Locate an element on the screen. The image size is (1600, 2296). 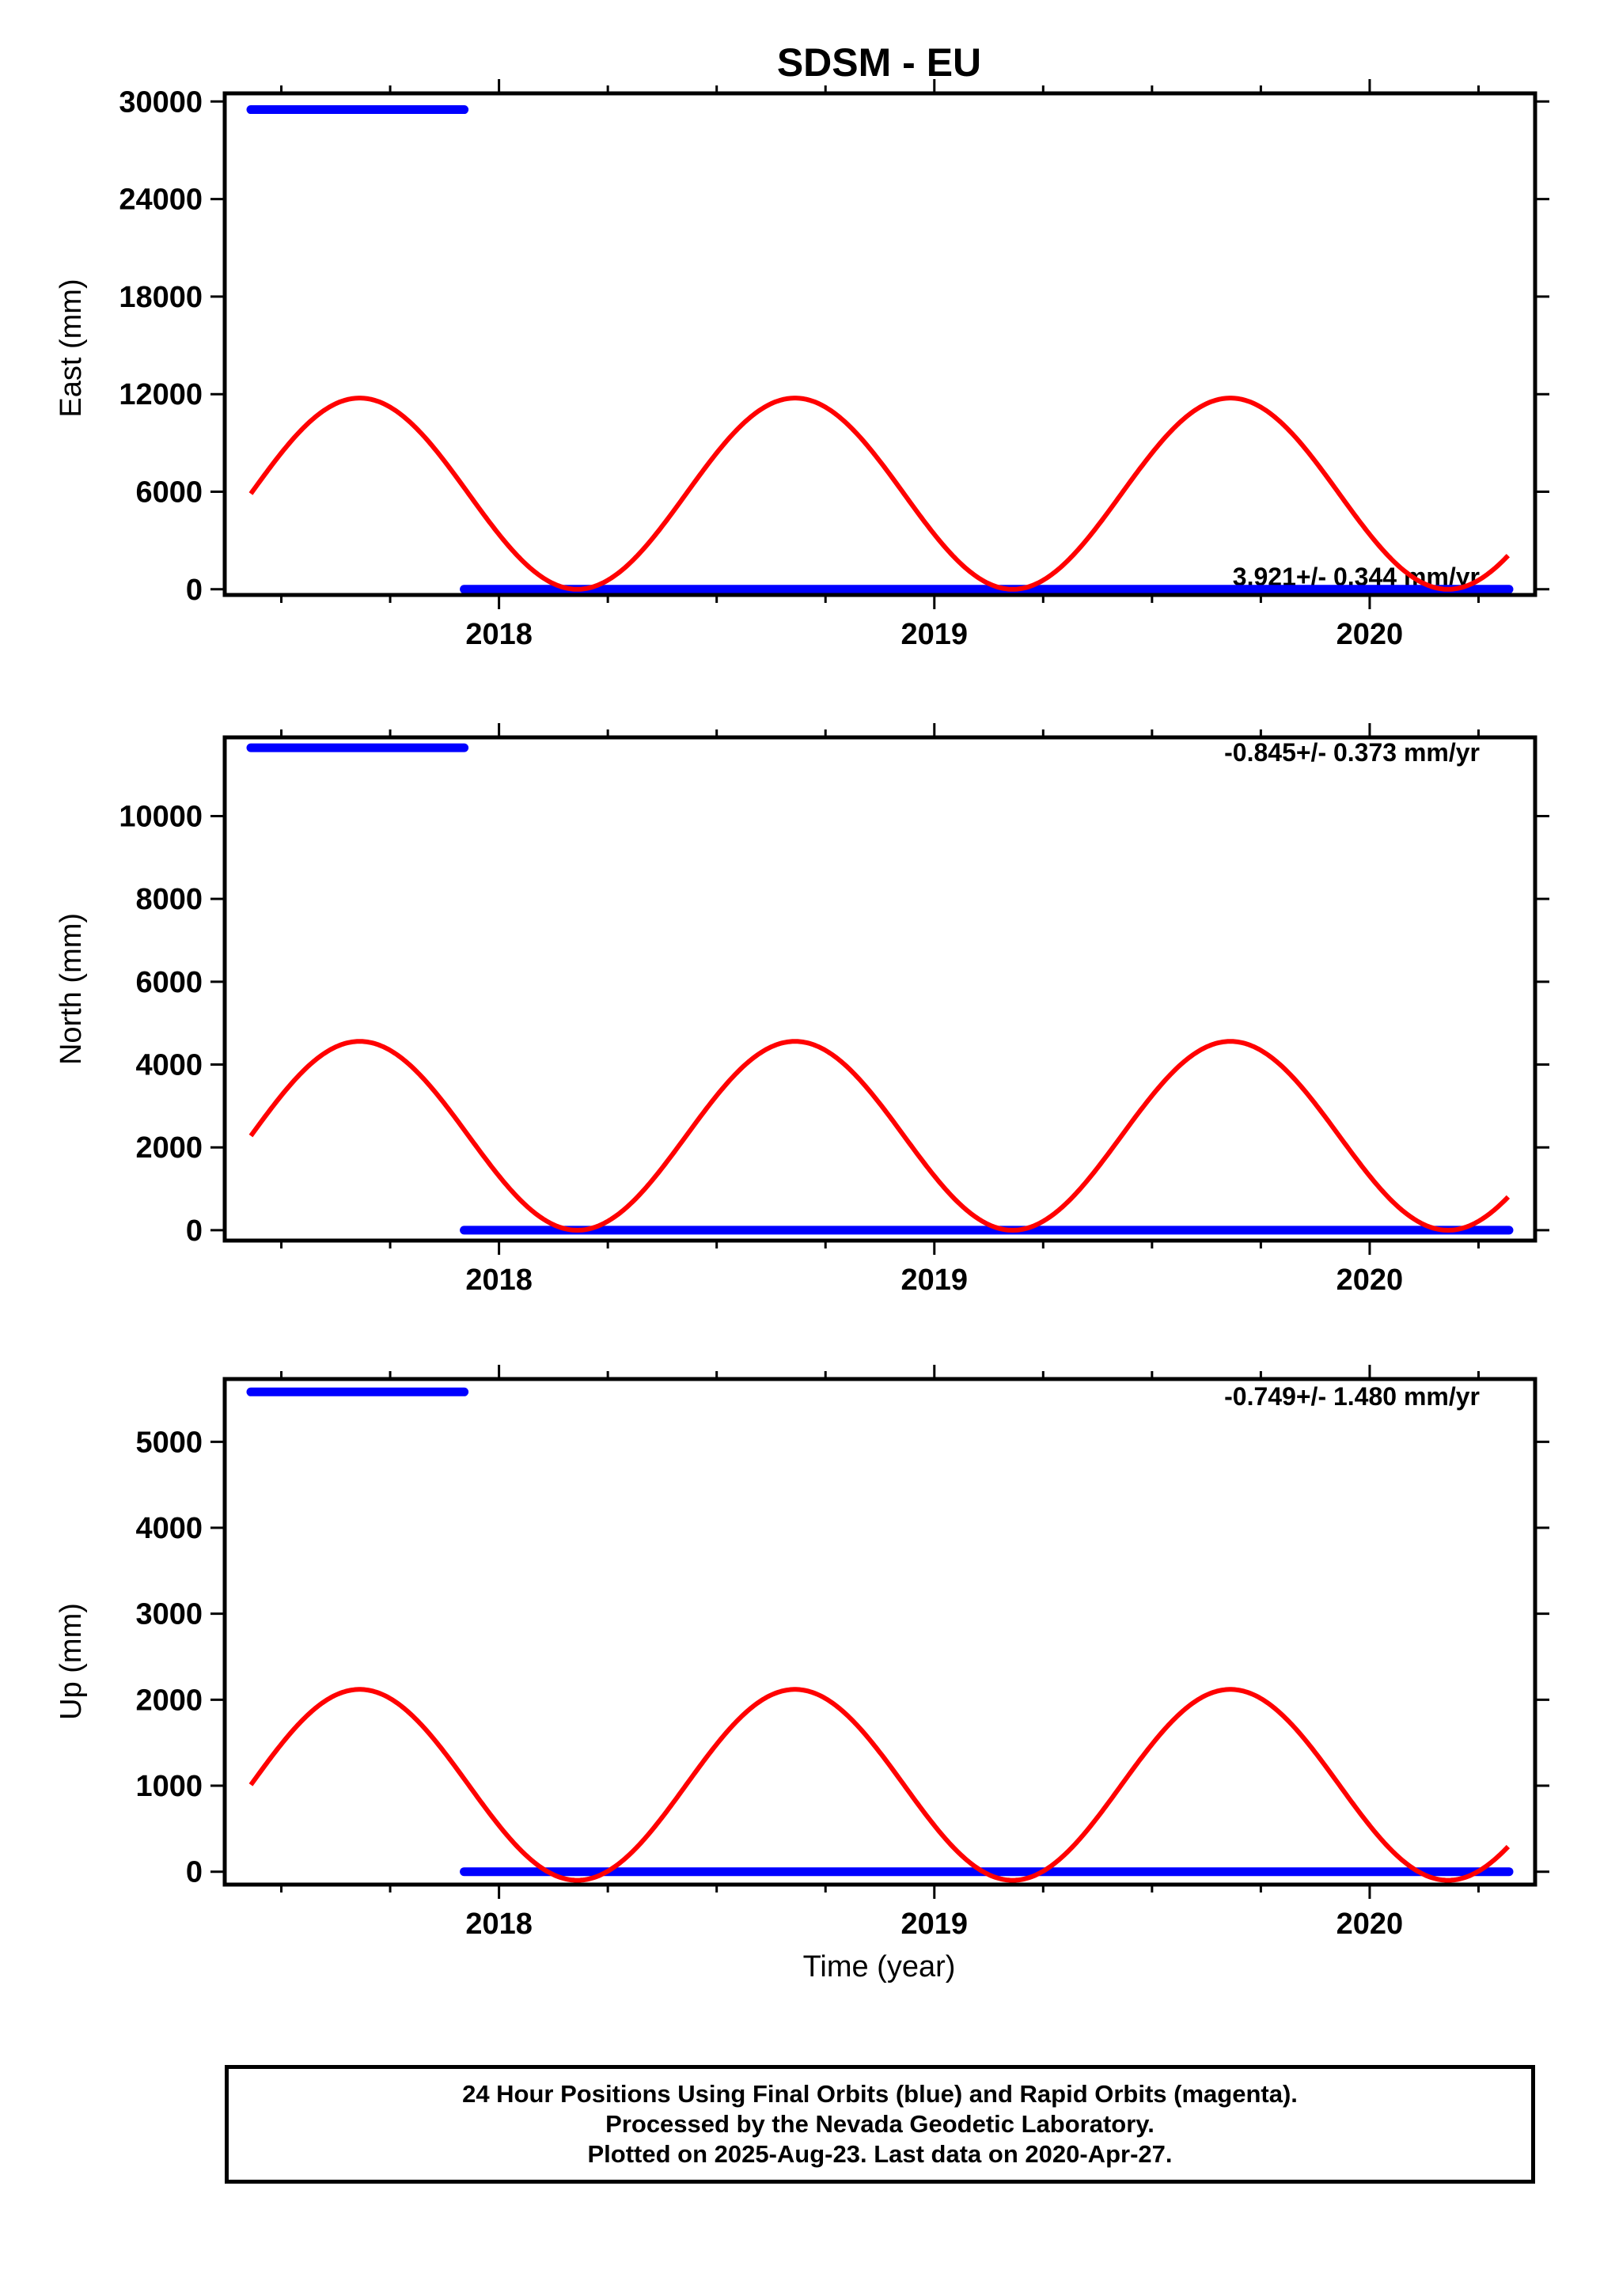
up-seasonal-model-line is located at coordinates (879, 1785).